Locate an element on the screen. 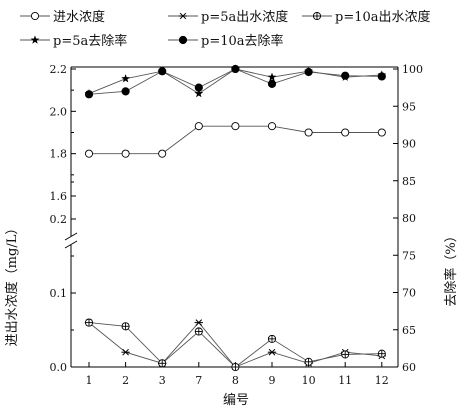  right-tick-label: 100 is located at coordinates (412, 69).